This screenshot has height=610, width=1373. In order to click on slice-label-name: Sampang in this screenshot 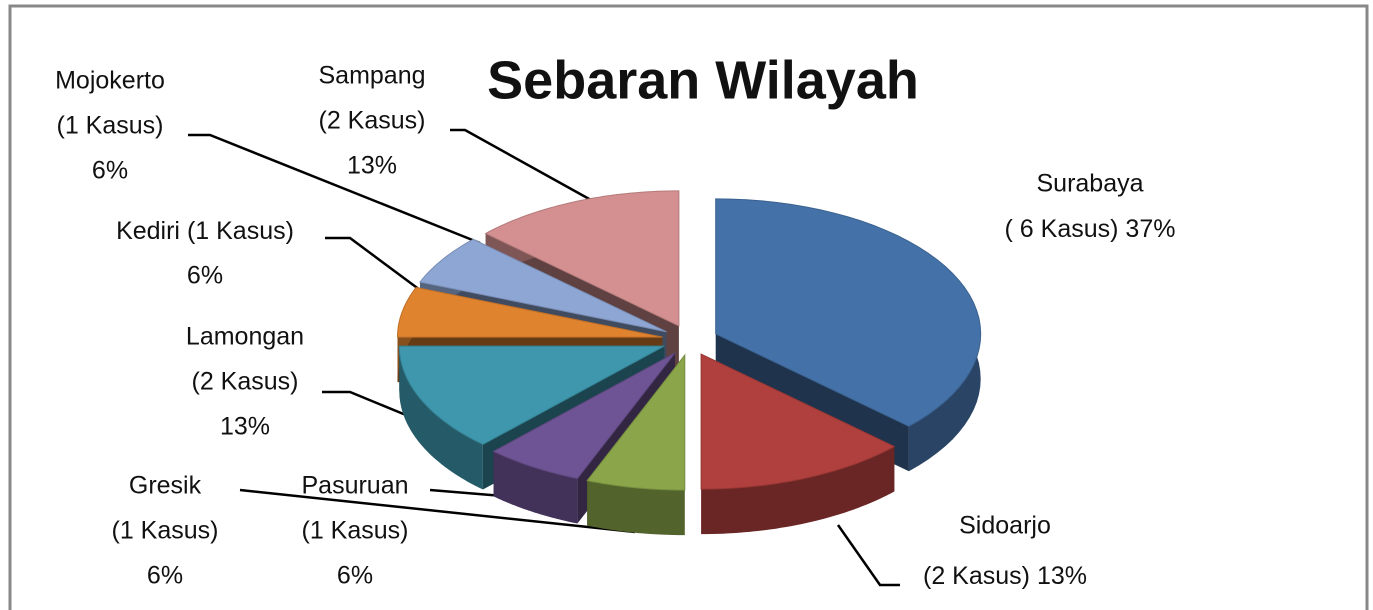, I will do `click(371, 76)`.